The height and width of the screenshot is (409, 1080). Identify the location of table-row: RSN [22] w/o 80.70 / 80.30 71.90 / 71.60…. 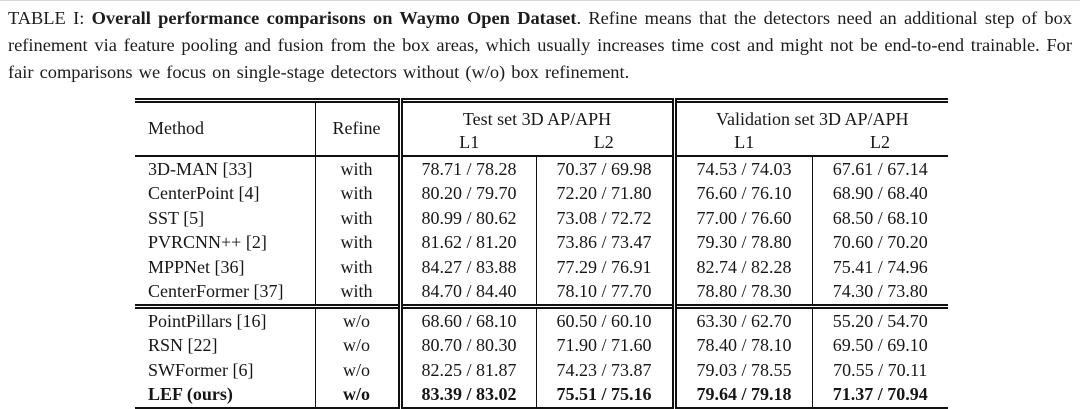
(541, 345).